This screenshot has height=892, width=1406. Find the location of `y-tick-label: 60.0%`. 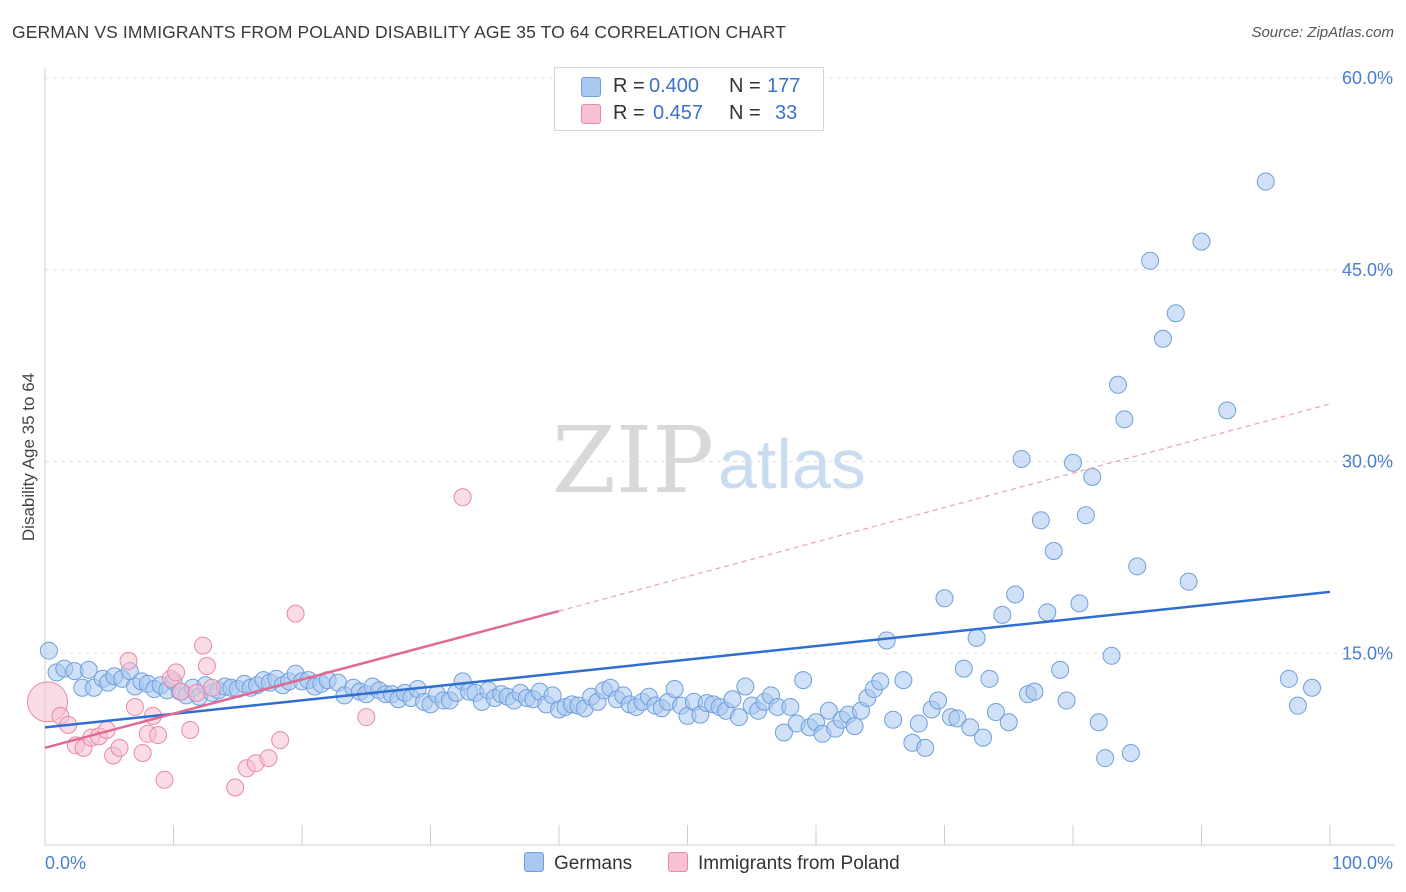

y-tick-label: 60.0% is located at coordinates (1367, 78).